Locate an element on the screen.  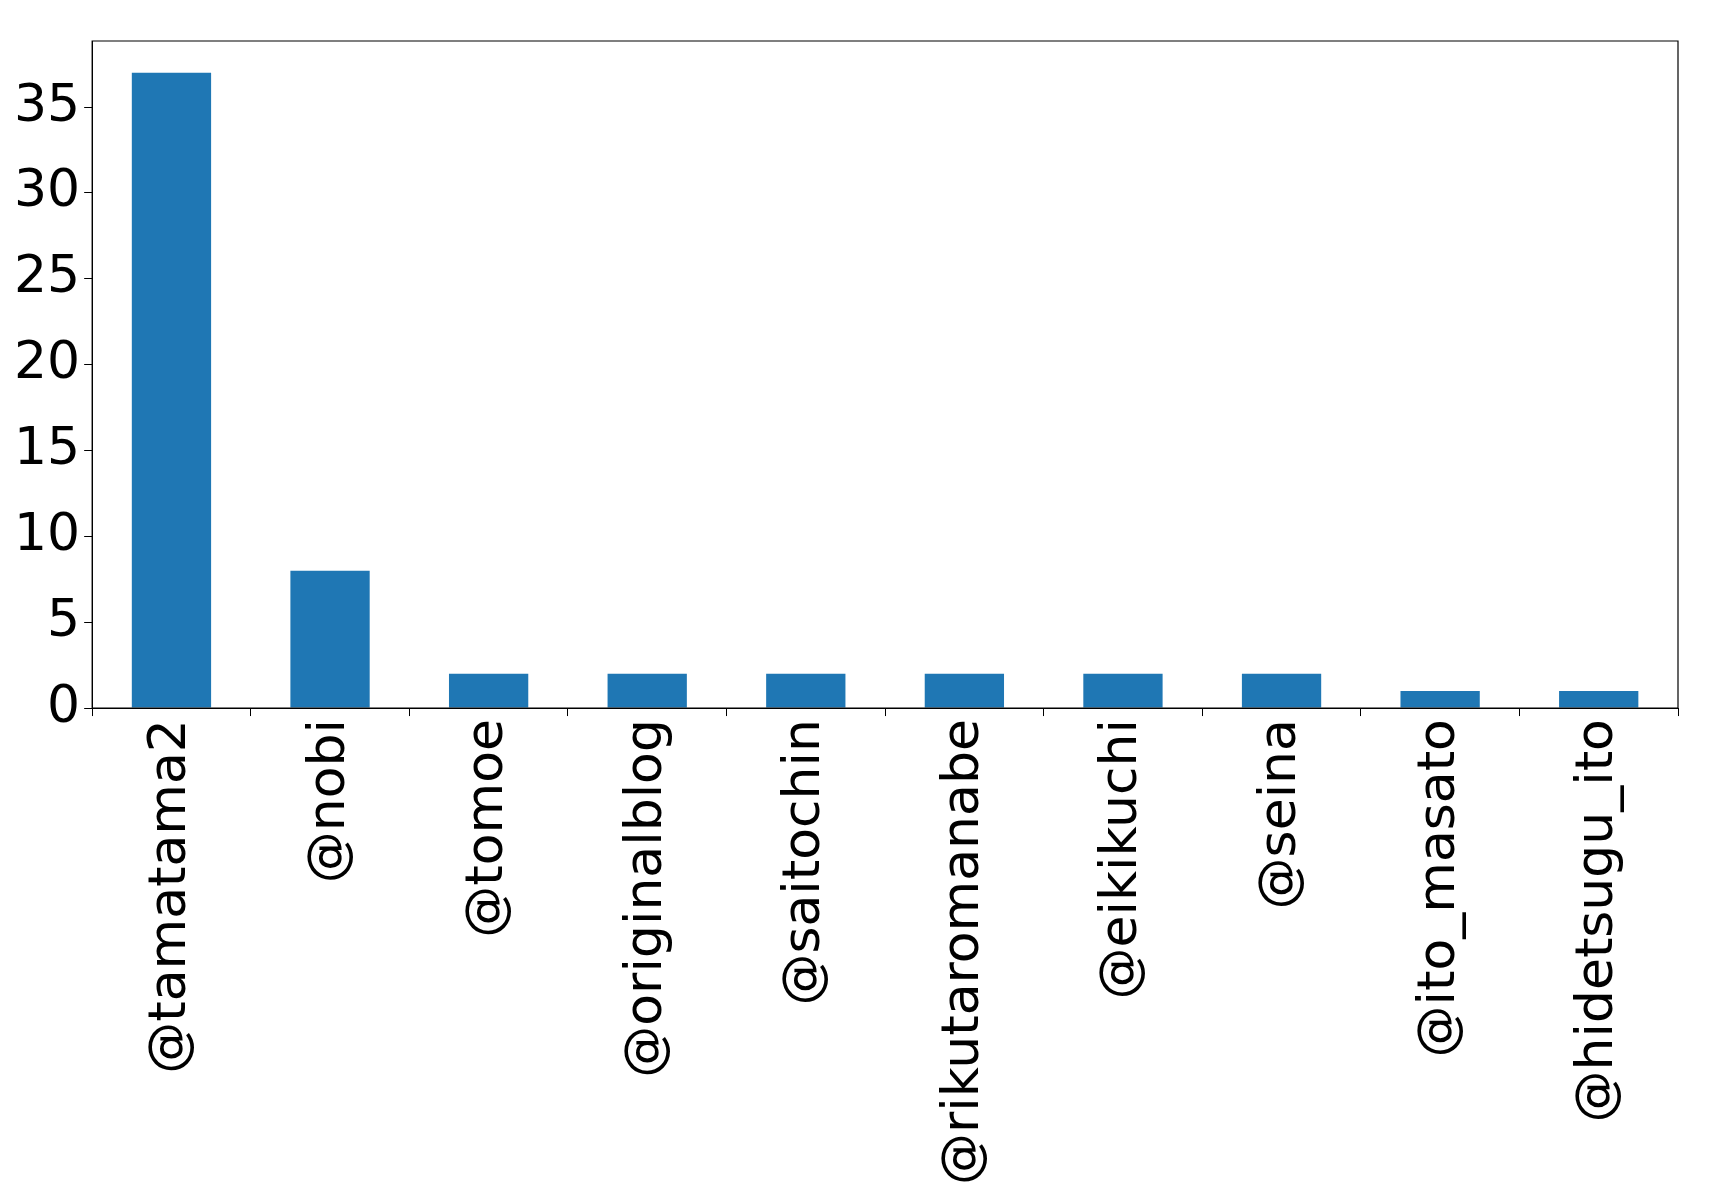
x-tick-label: @nobi is located at coordinates (325, 801).